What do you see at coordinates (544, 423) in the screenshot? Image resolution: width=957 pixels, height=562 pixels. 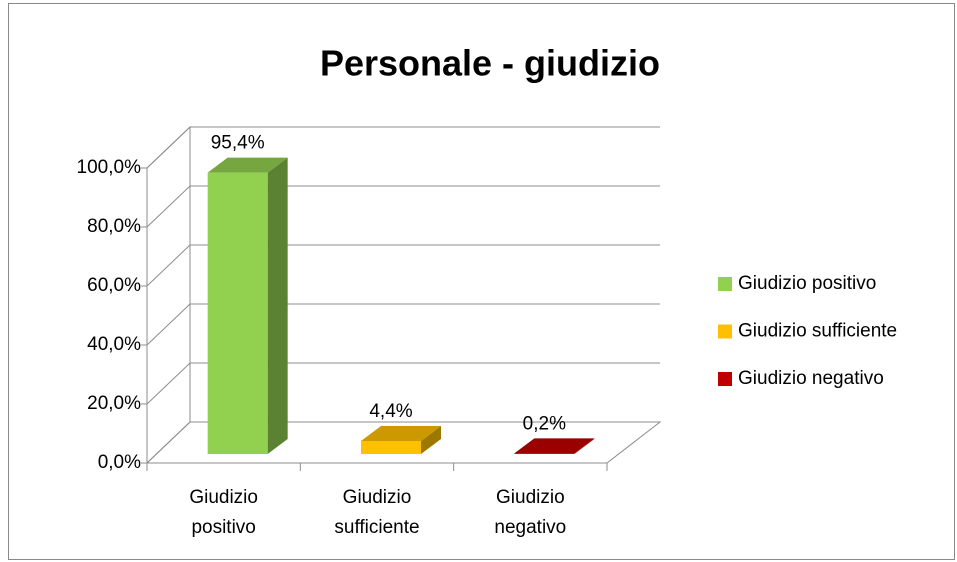 I see `data-label: 0,2%` at bounding box center [544, 423].